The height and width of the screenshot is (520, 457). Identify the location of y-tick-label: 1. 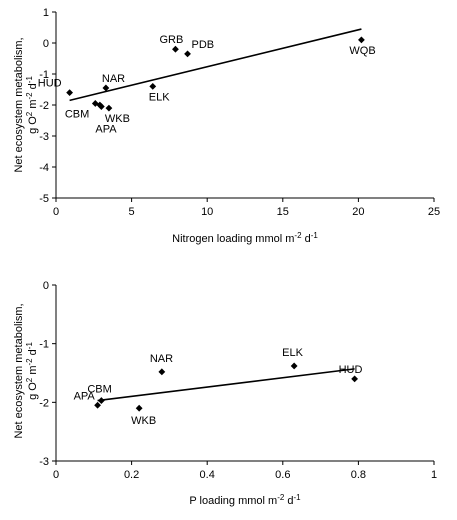
(46, 13).